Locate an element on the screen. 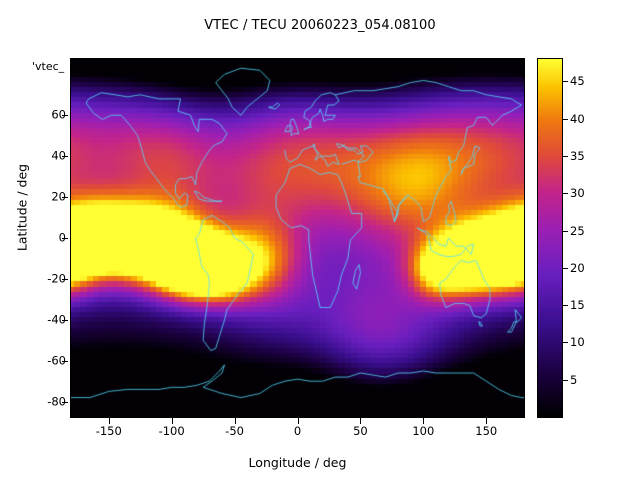 This screenshot has height=480, width=640. y-tick-label: -80 is located at coordinates (56, 400).